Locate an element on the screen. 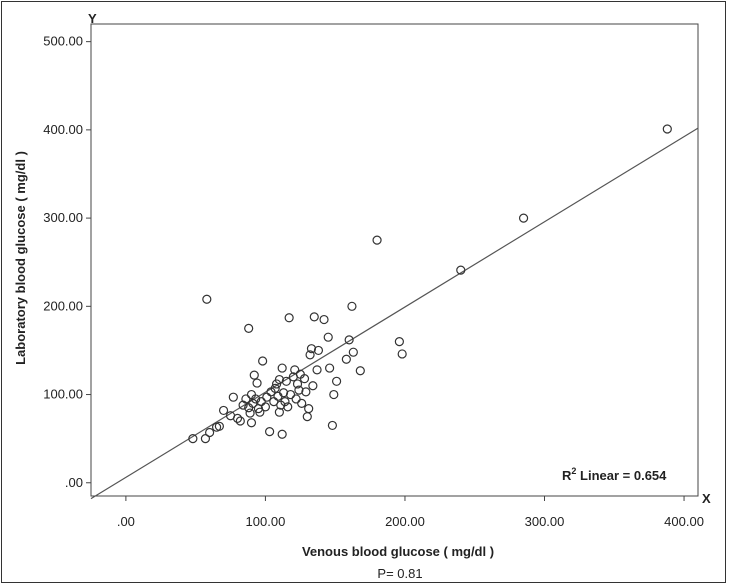 This screenshot has height=586, width=729. r-squared-value: Linear = 0.654 is located at coordinates (621, 475).